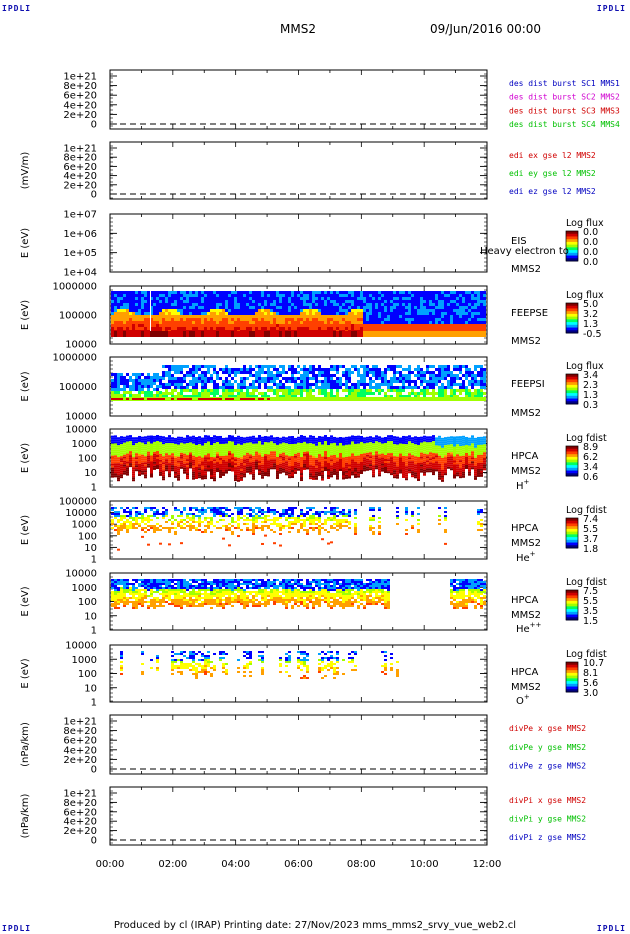 The width and height of the screenshot is (630, 934). Describe the element at coordinates (590, 611) in the screenshot. I see `colorbar-tick-label: 3.5` at that location.